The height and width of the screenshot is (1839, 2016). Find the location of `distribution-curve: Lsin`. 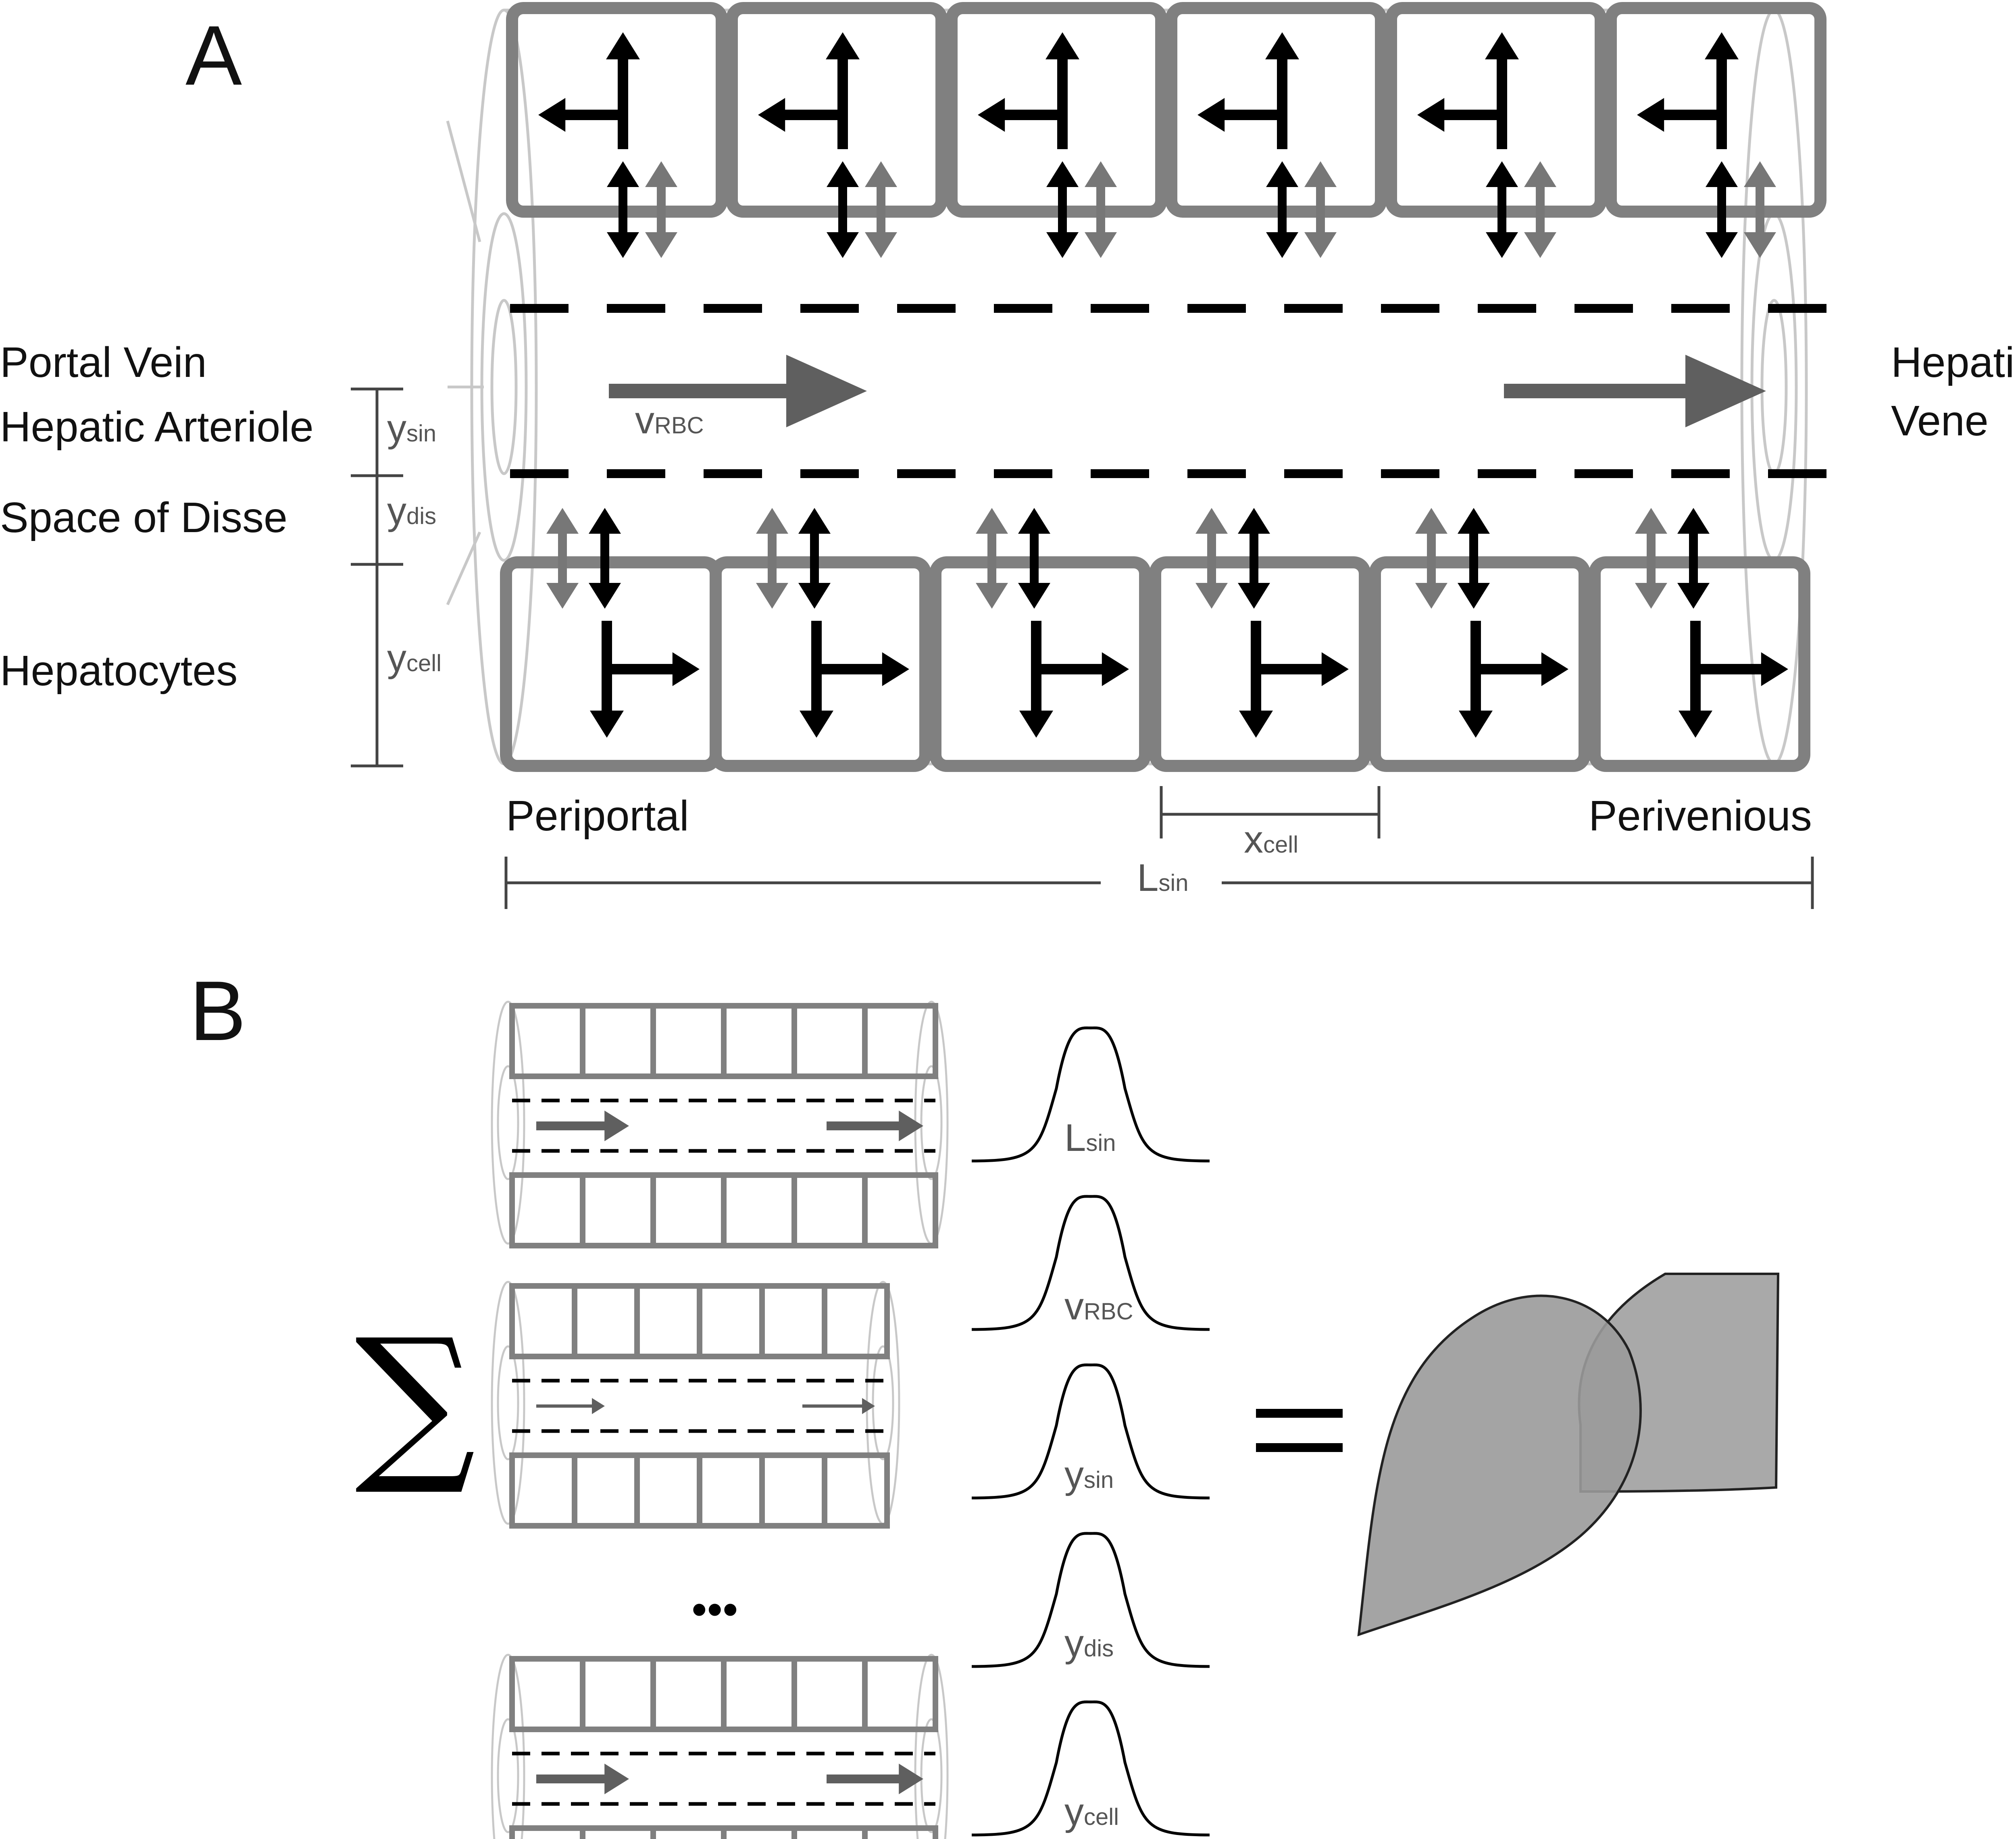

distribution-curve: Lsin is located at coordinates (1090, 1094).